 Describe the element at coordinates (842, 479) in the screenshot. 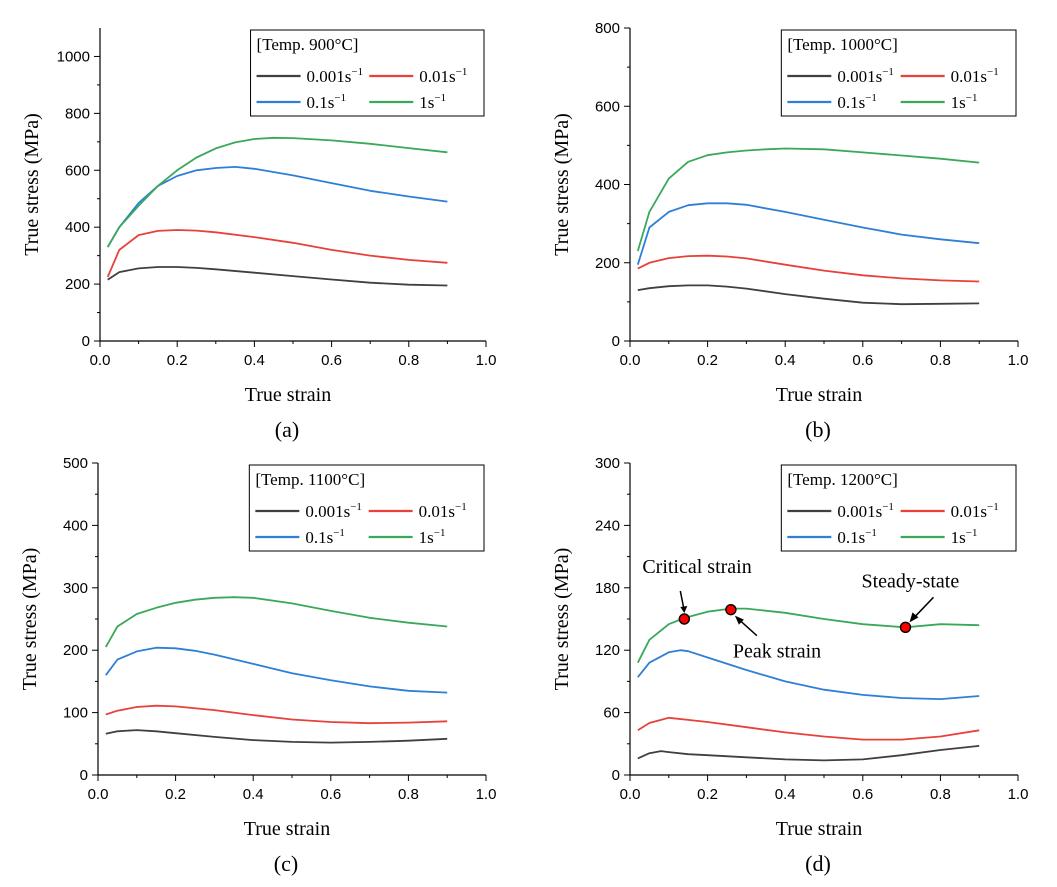

I see `legend-title: [Temp. 1200°C]` at that location.